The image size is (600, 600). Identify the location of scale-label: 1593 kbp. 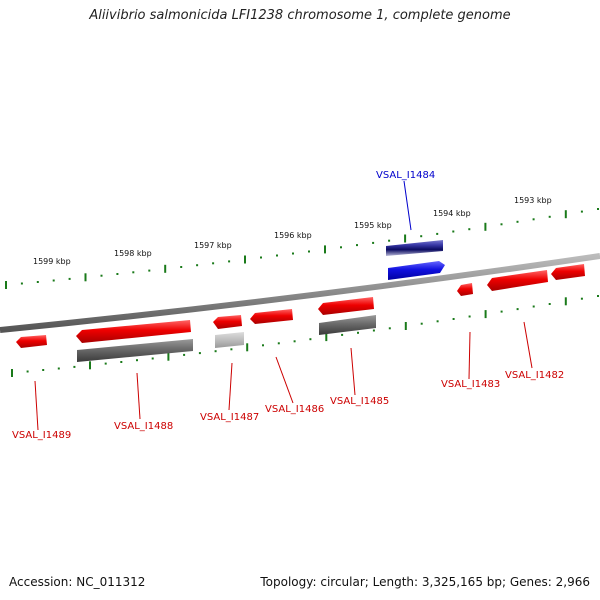
(533, 200).